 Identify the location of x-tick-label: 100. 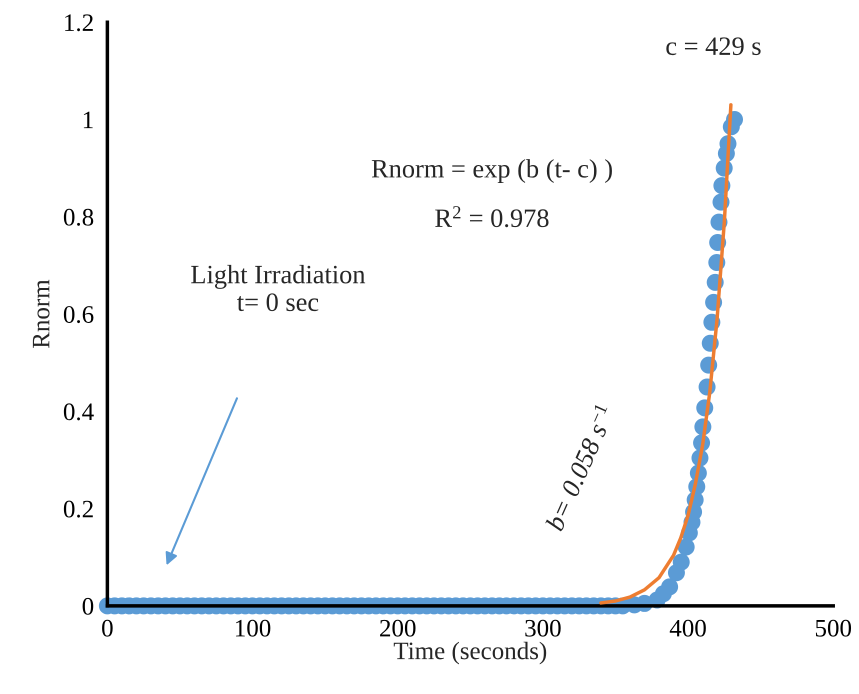
(253, 628).